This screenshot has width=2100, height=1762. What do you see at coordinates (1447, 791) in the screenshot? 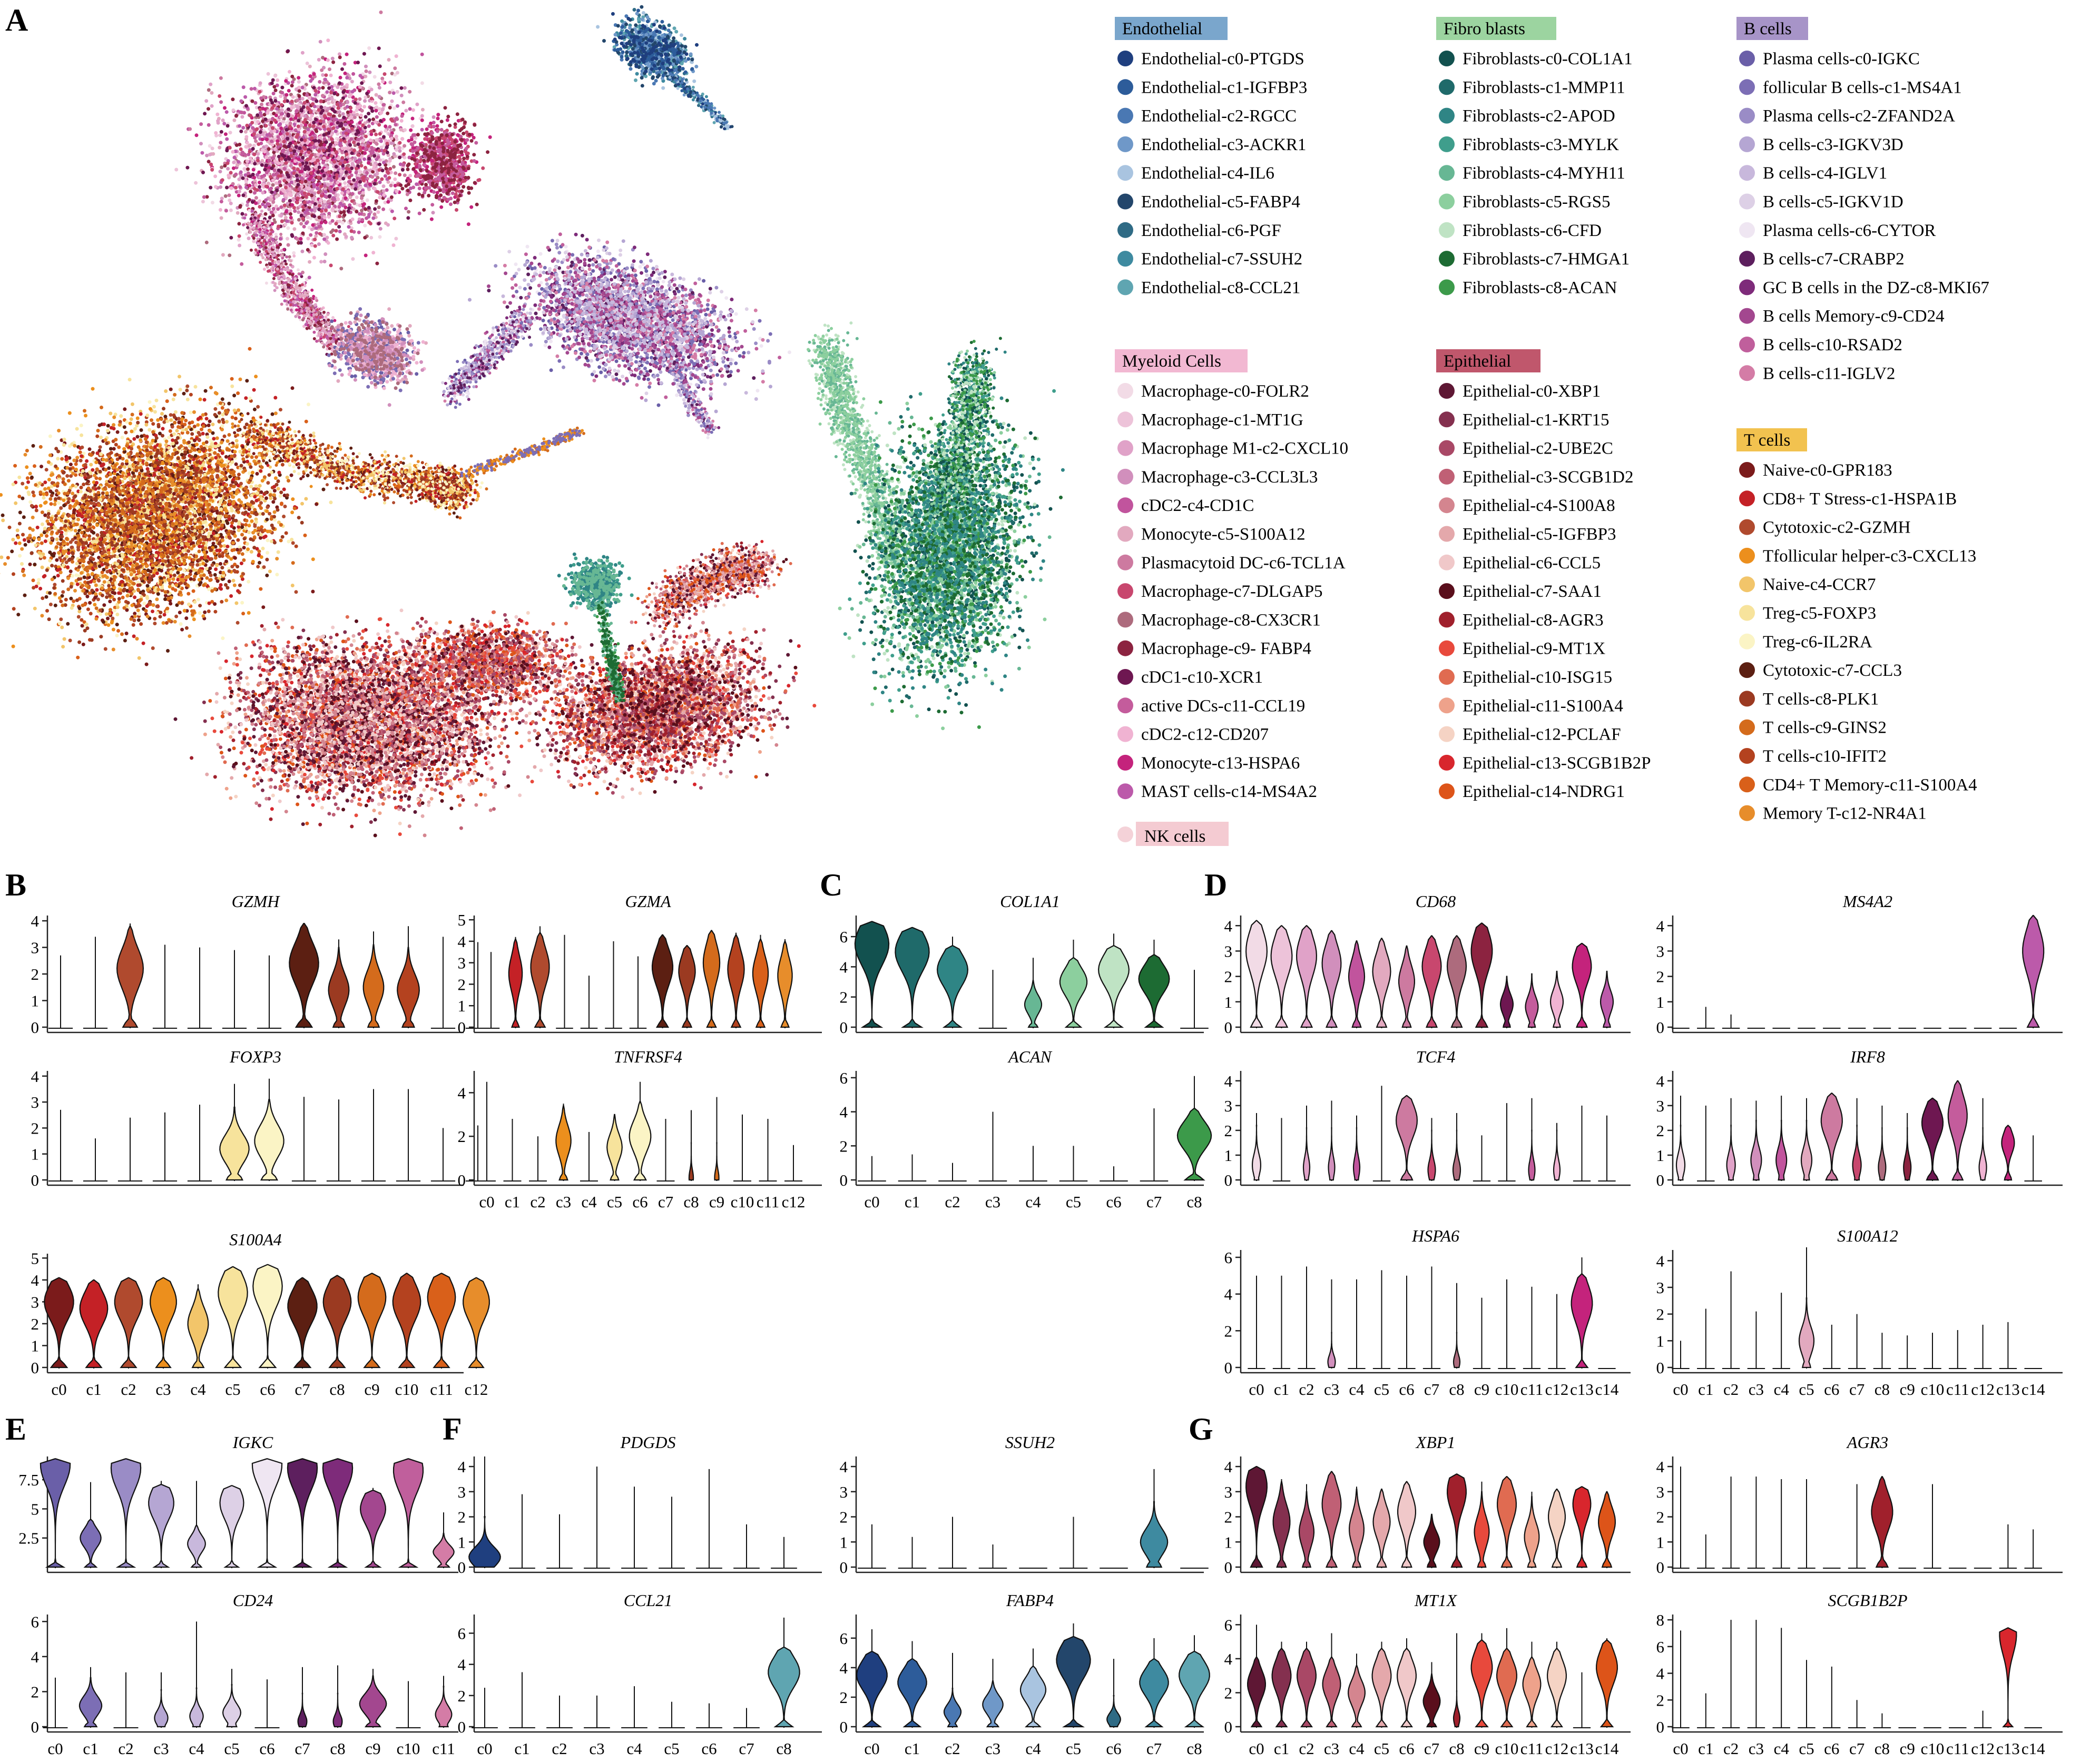
I see `legend-marker-epithelial-c14-ndrg1` at bounding box center [1447, 791].